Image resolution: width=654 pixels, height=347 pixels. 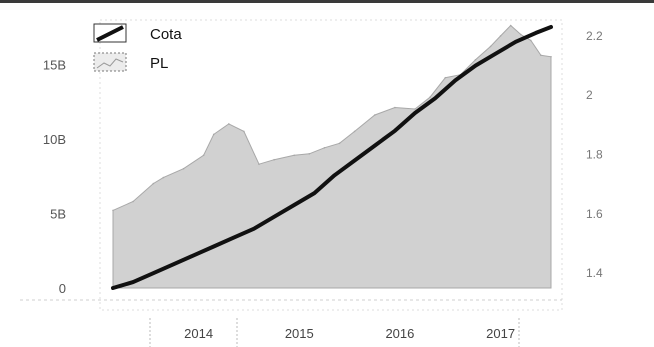 I want to click on y-right-tick-label-2: 1.8, so click(x=594, y=155).